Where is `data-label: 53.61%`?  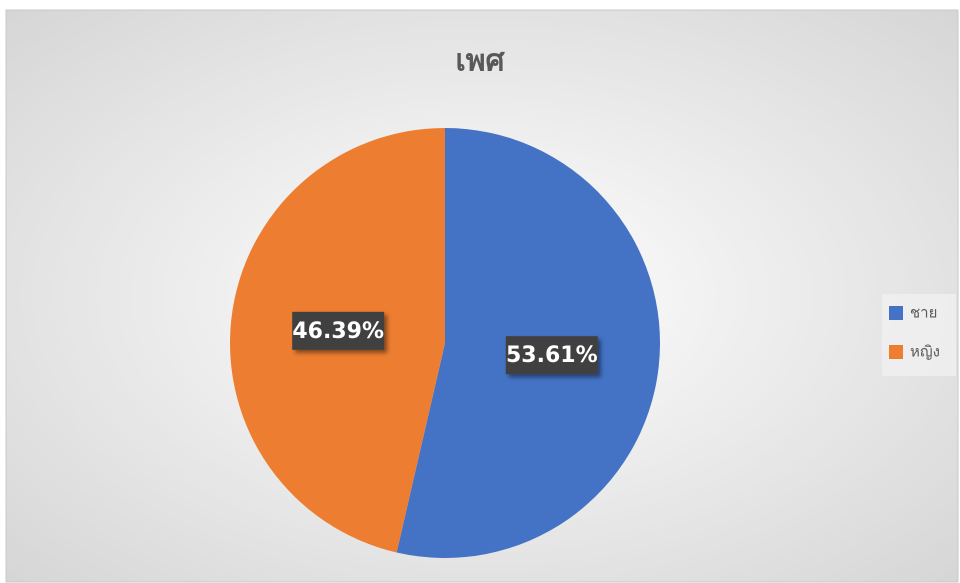
data-label: 53.61% is located at coordinates (552, 355).